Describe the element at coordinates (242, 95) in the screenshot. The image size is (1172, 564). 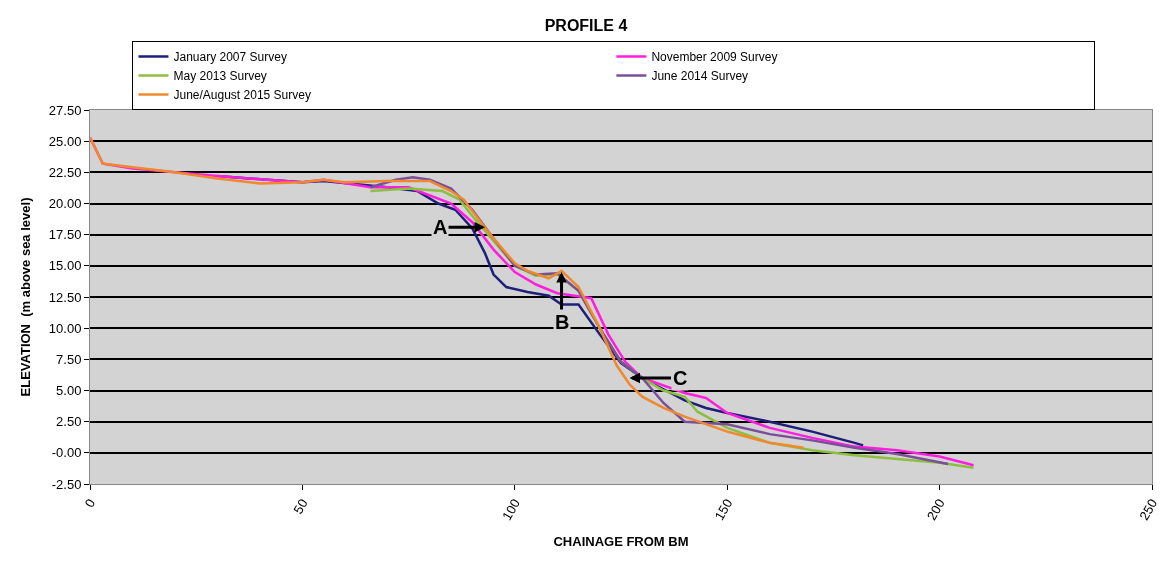
I see `legend-label: June/August 2015 Survey` at that location.